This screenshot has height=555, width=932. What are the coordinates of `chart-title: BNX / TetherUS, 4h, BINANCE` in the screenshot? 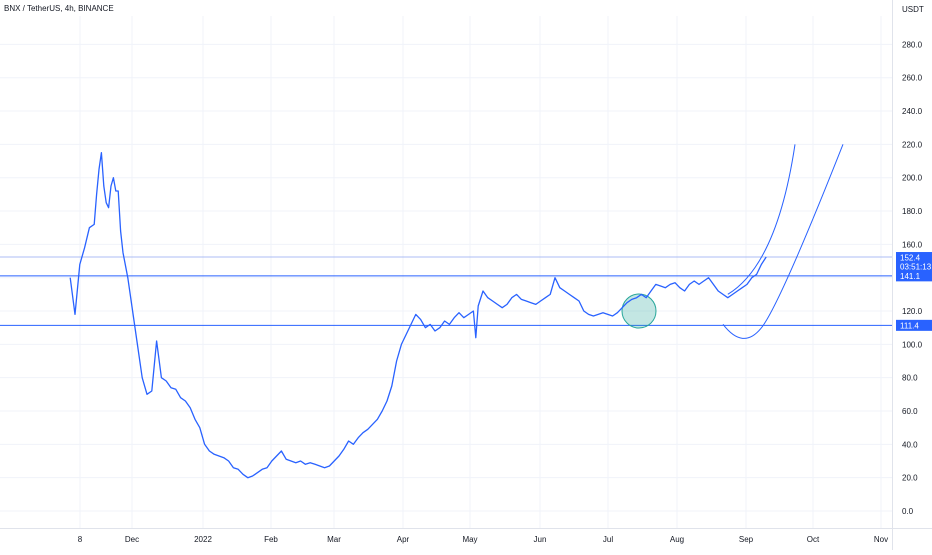 It's located at (59, 8).